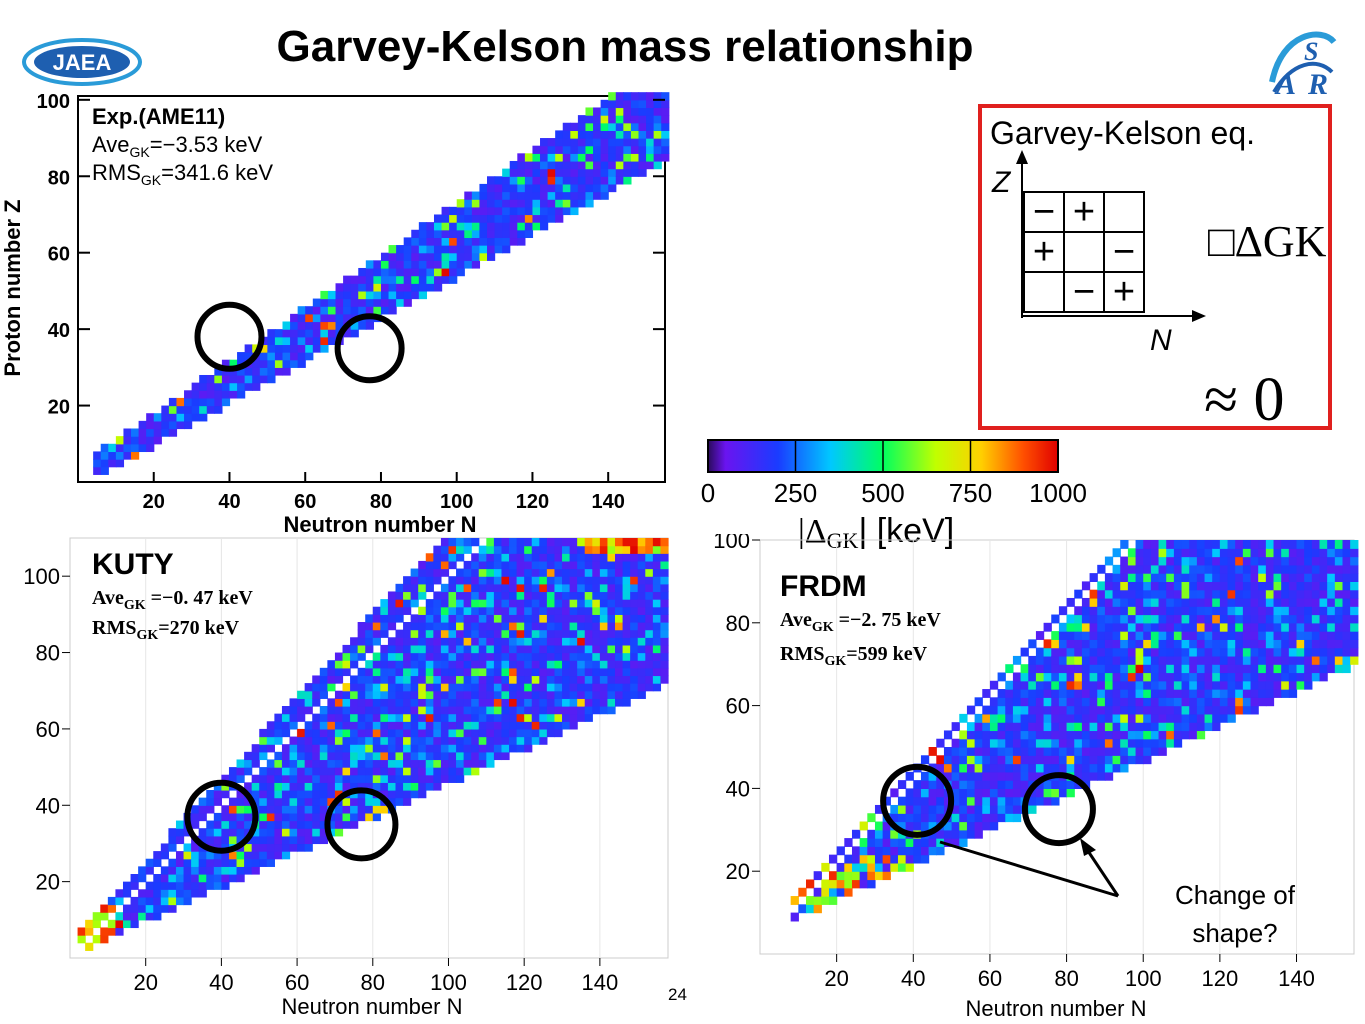  I want to click on x-tick-label: 120, so click(532, 502).